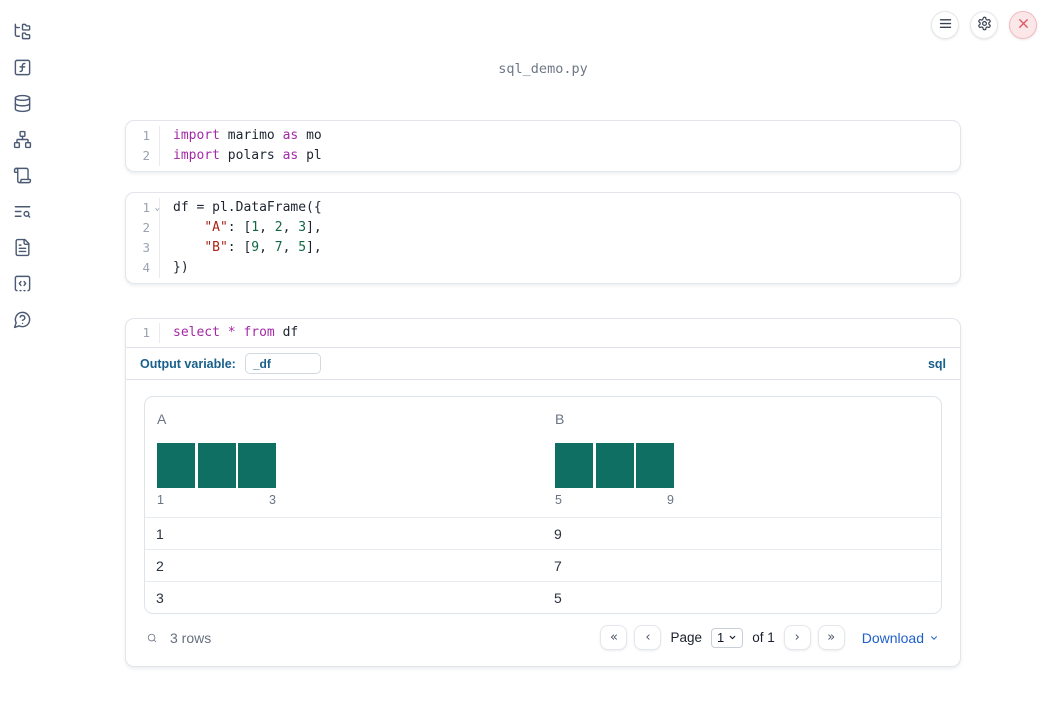  I want to click on code-text: }), so click(181, 267).